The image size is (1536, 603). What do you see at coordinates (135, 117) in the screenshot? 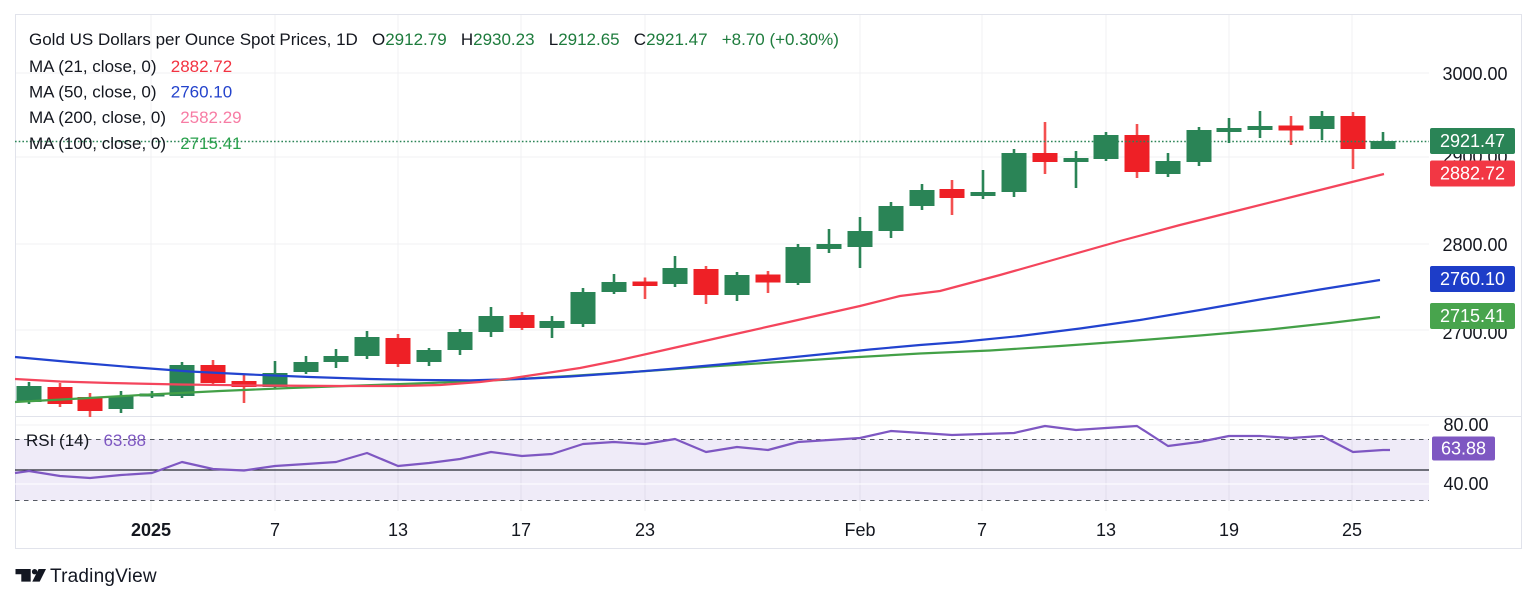
I see `svg-text: MA (200, close, 0) 2582.29` at bounding box center [135, 117].